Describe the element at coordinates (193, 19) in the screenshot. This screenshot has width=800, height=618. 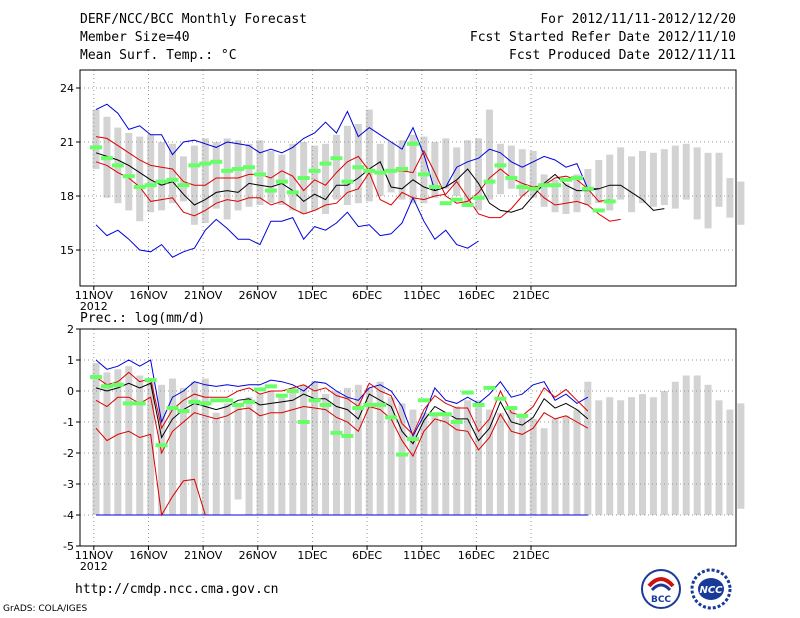
I see `chart-title: DERF/NCC/BCC Monthly Forecast` at that location.